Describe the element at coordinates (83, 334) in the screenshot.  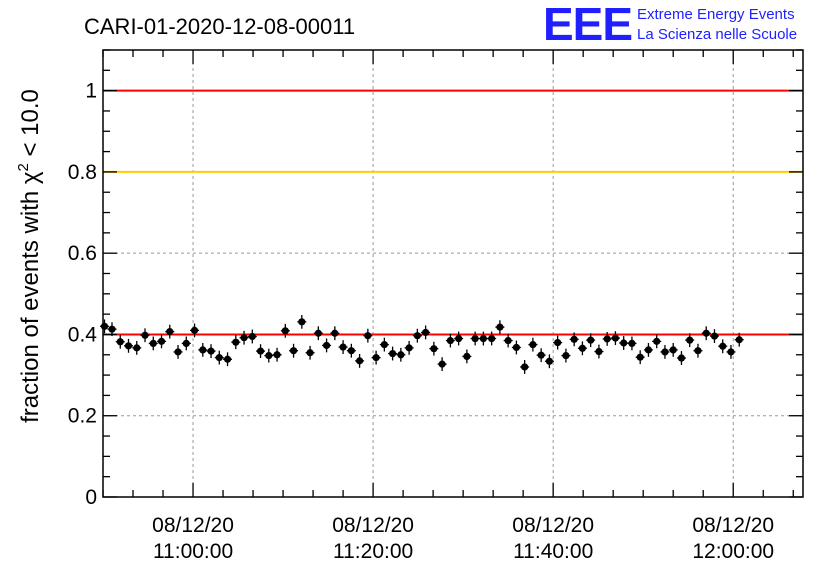
I see `y-tick-label: 0.4` at that location.